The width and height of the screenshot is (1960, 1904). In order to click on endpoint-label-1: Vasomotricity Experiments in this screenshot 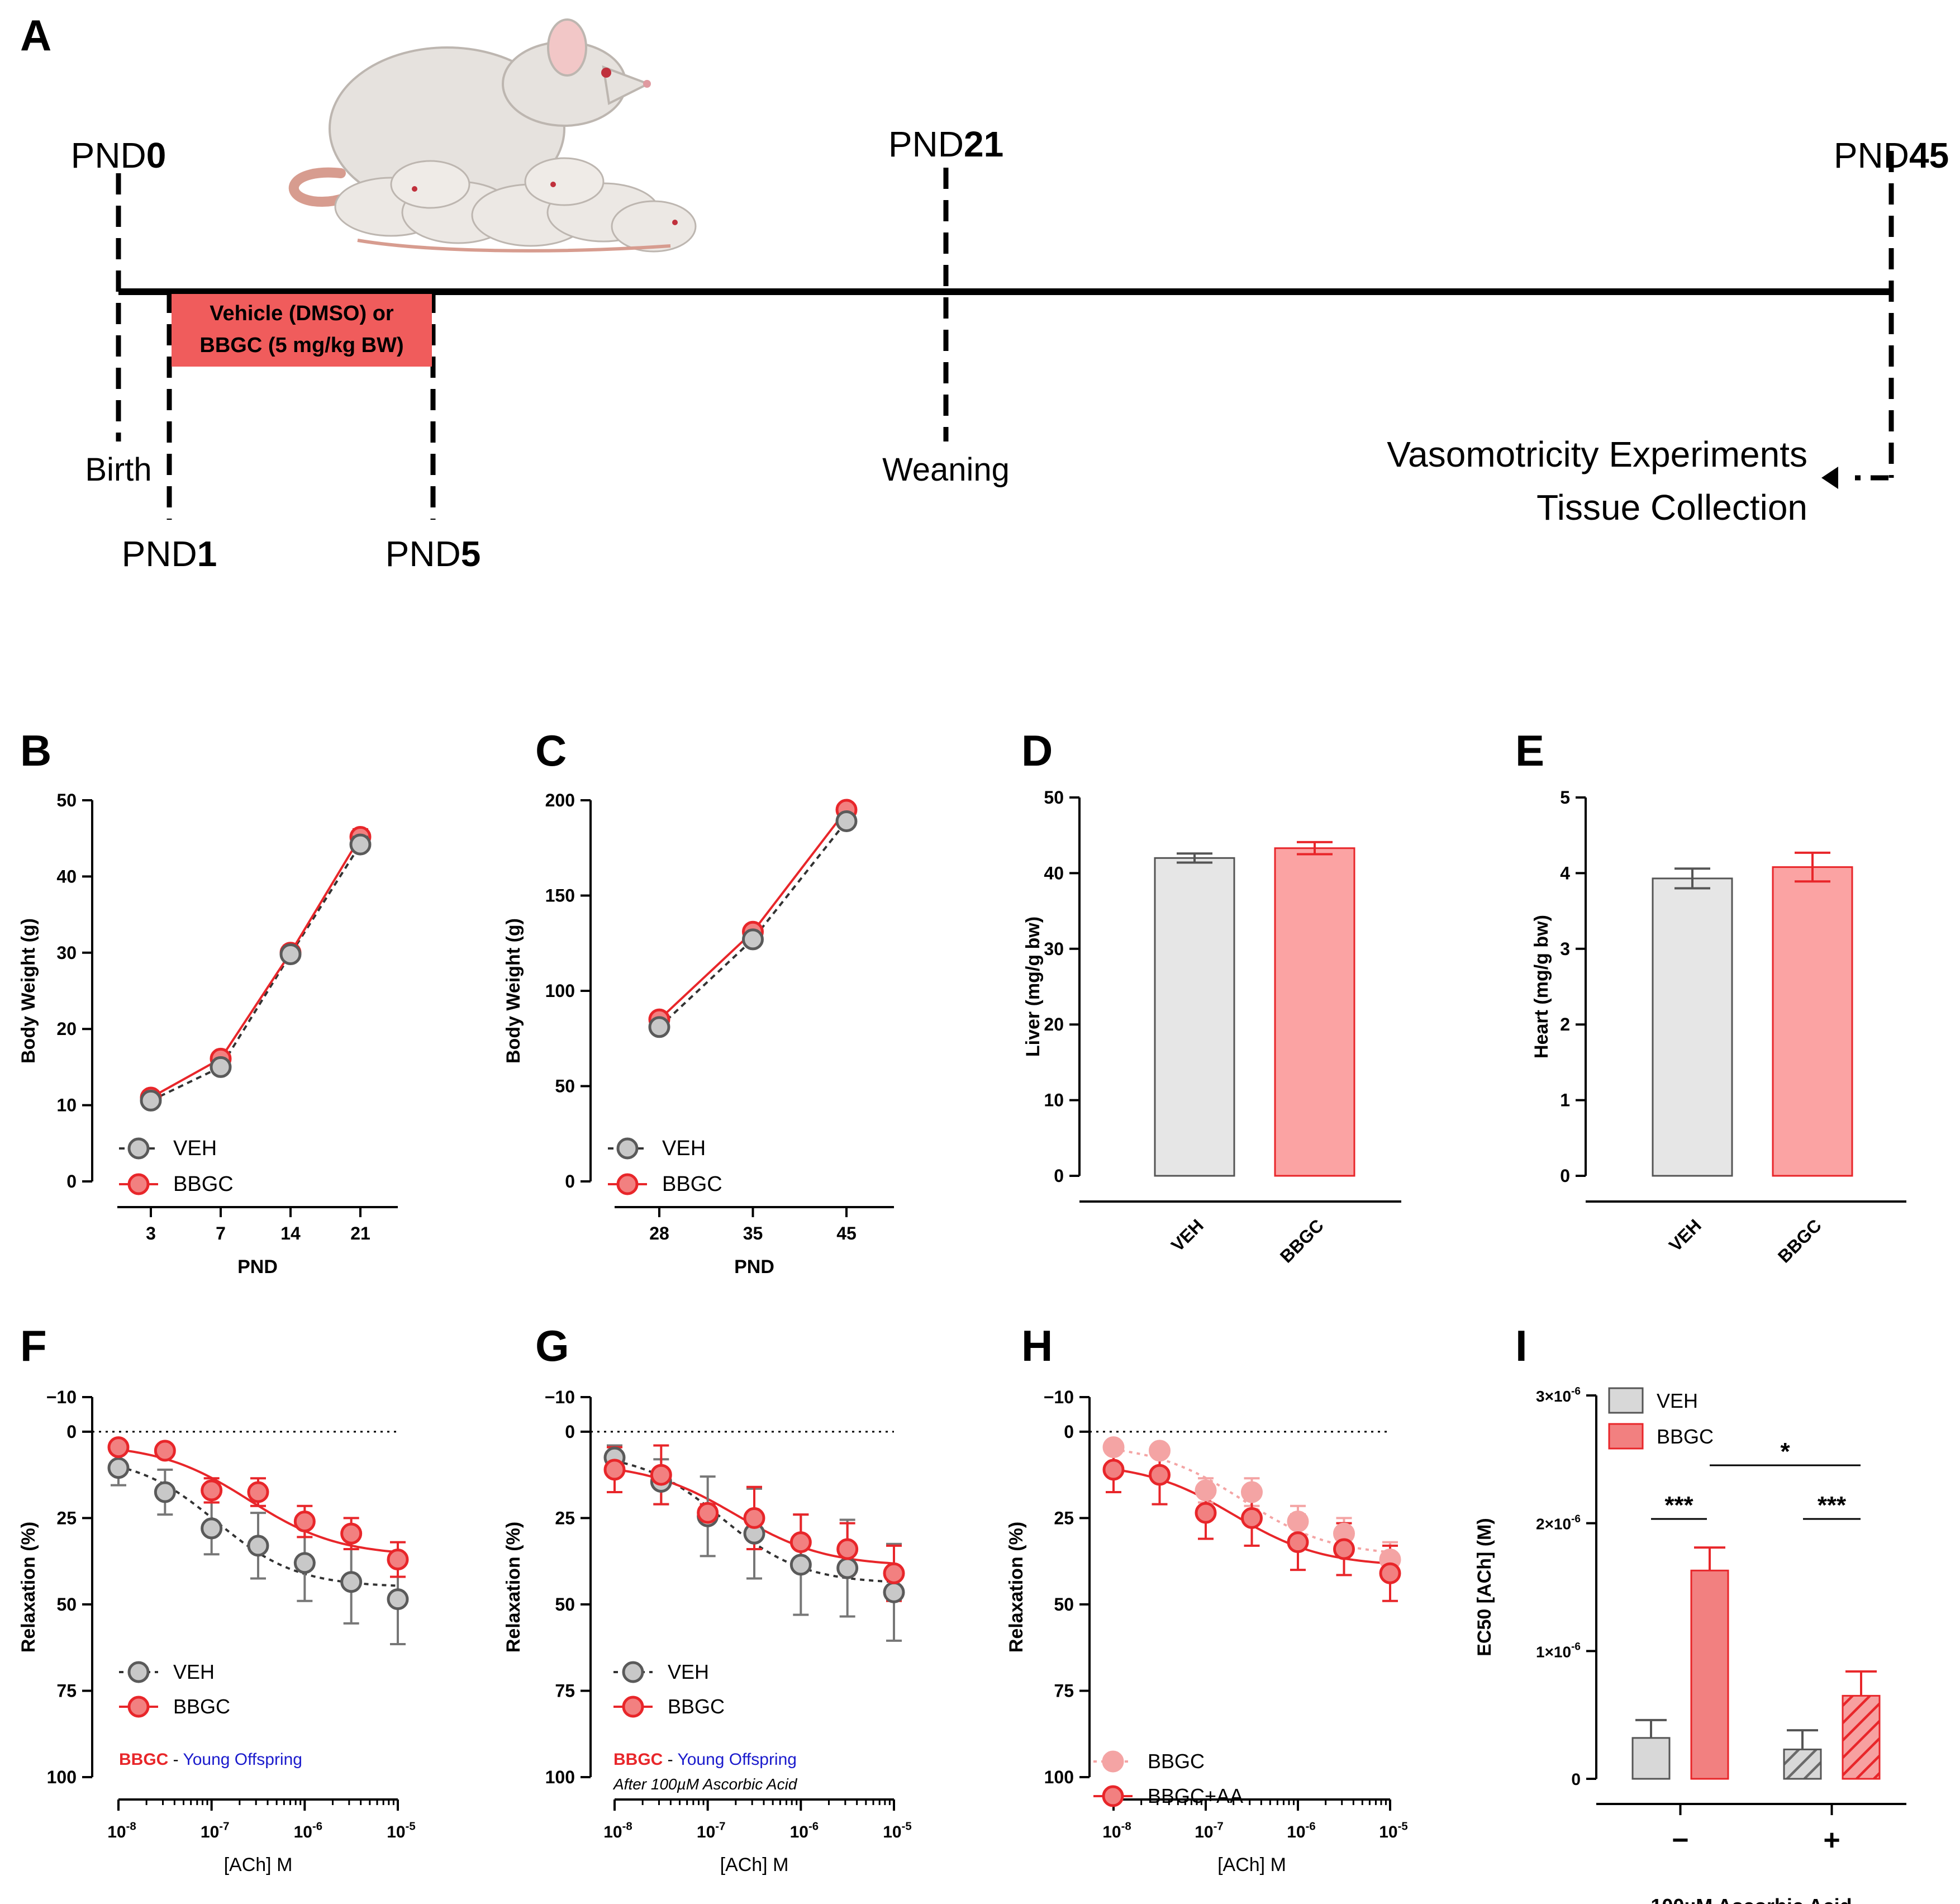, I will do `click(1597, 454)`.